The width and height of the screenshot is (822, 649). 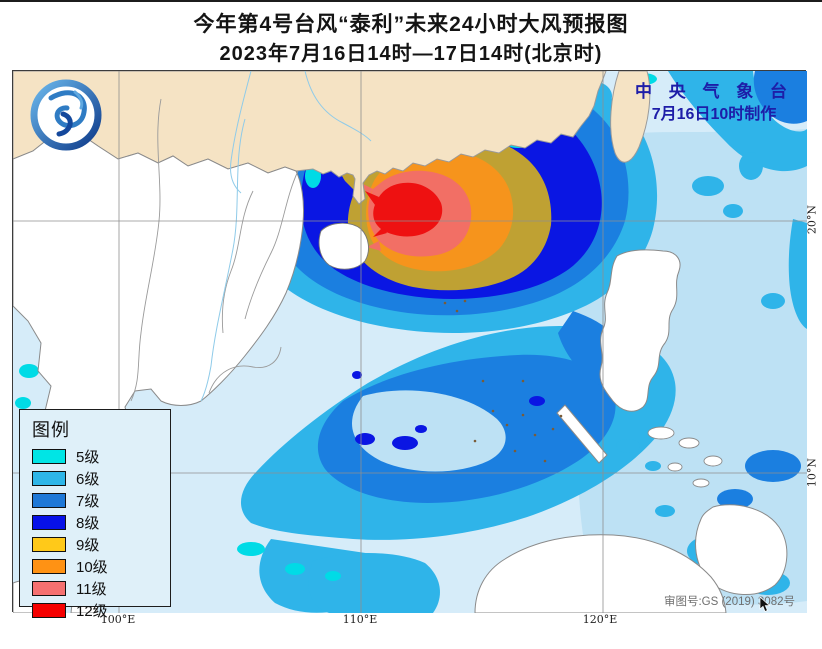 What do you see at coordinates (714, 91) in the screenshot?
I see `agency-name: 中 央 气 象 台` at bounding box center [714, 91].